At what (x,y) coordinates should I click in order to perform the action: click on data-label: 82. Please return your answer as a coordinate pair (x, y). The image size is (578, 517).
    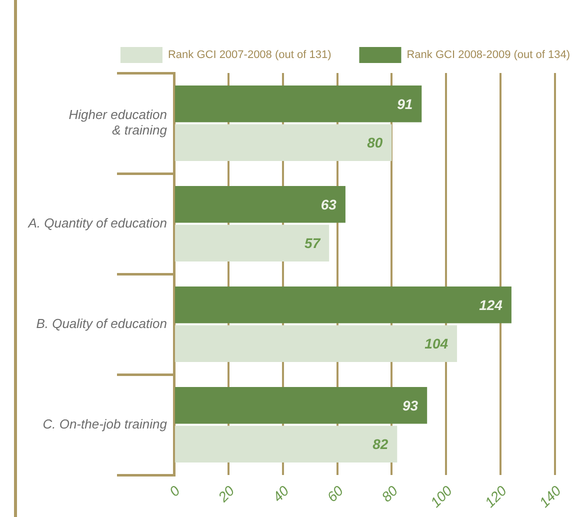
    Looking at the image, I should click on (380, 444).